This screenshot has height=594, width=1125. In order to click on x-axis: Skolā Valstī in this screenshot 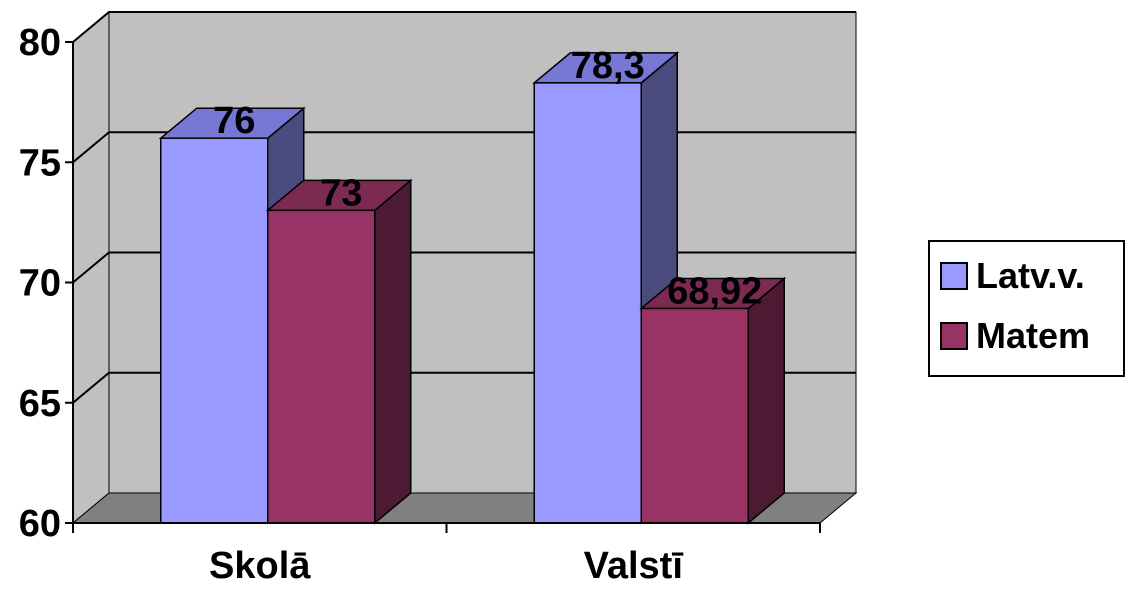, I will do `click(446, 554)`.